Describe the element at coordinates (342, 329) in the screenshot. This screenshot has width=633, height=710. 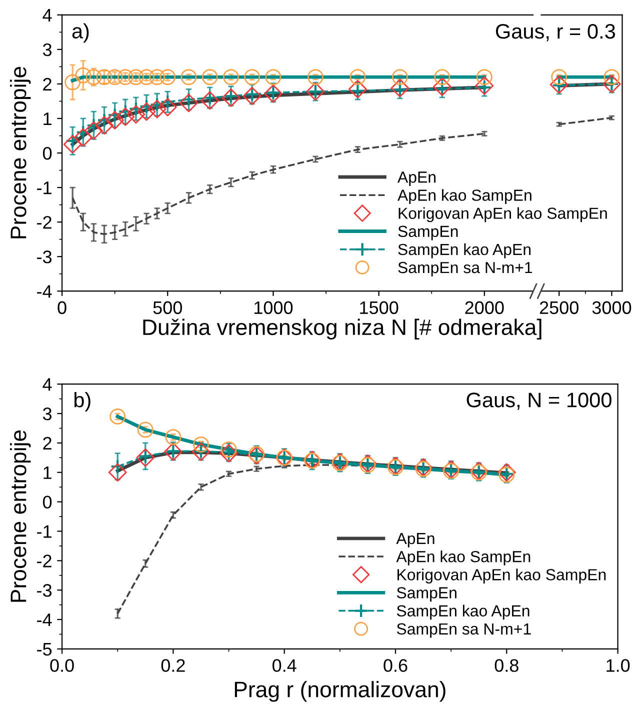
I see `x-axis-title: Dužina vremenskog niza N [# odmeraka]` at that location.